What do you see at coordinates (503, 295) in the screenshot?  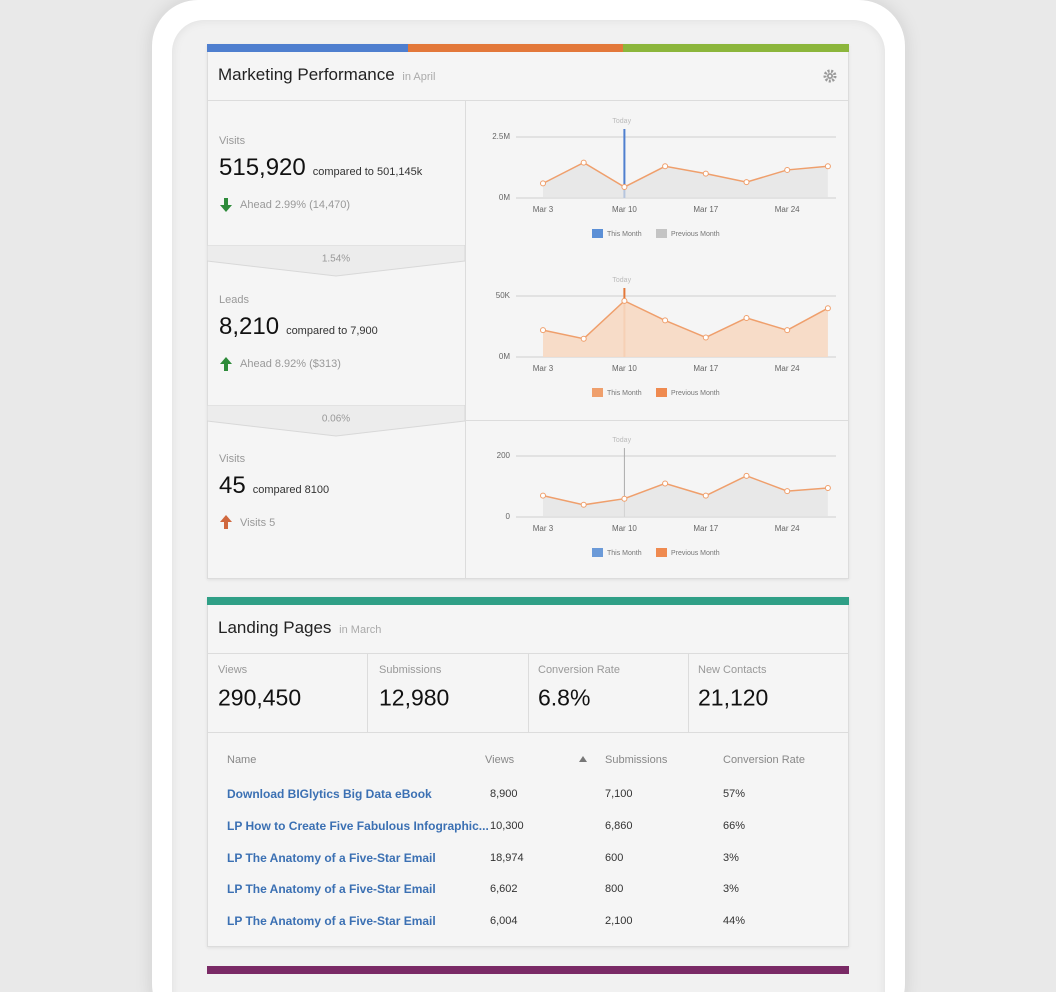 I see `y-tick-label: 50K` at bounding box center [503, 295].